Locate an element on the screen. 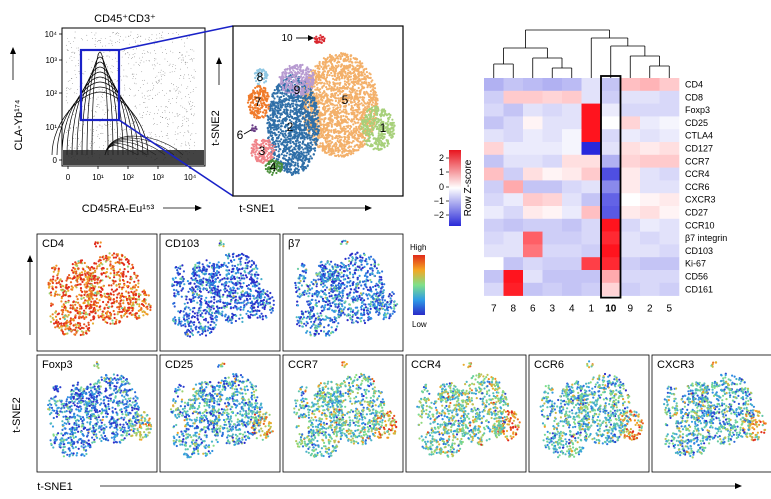 The image size is (771, 499). cluster-label-5: 5 is located at coordinates (345, 100).